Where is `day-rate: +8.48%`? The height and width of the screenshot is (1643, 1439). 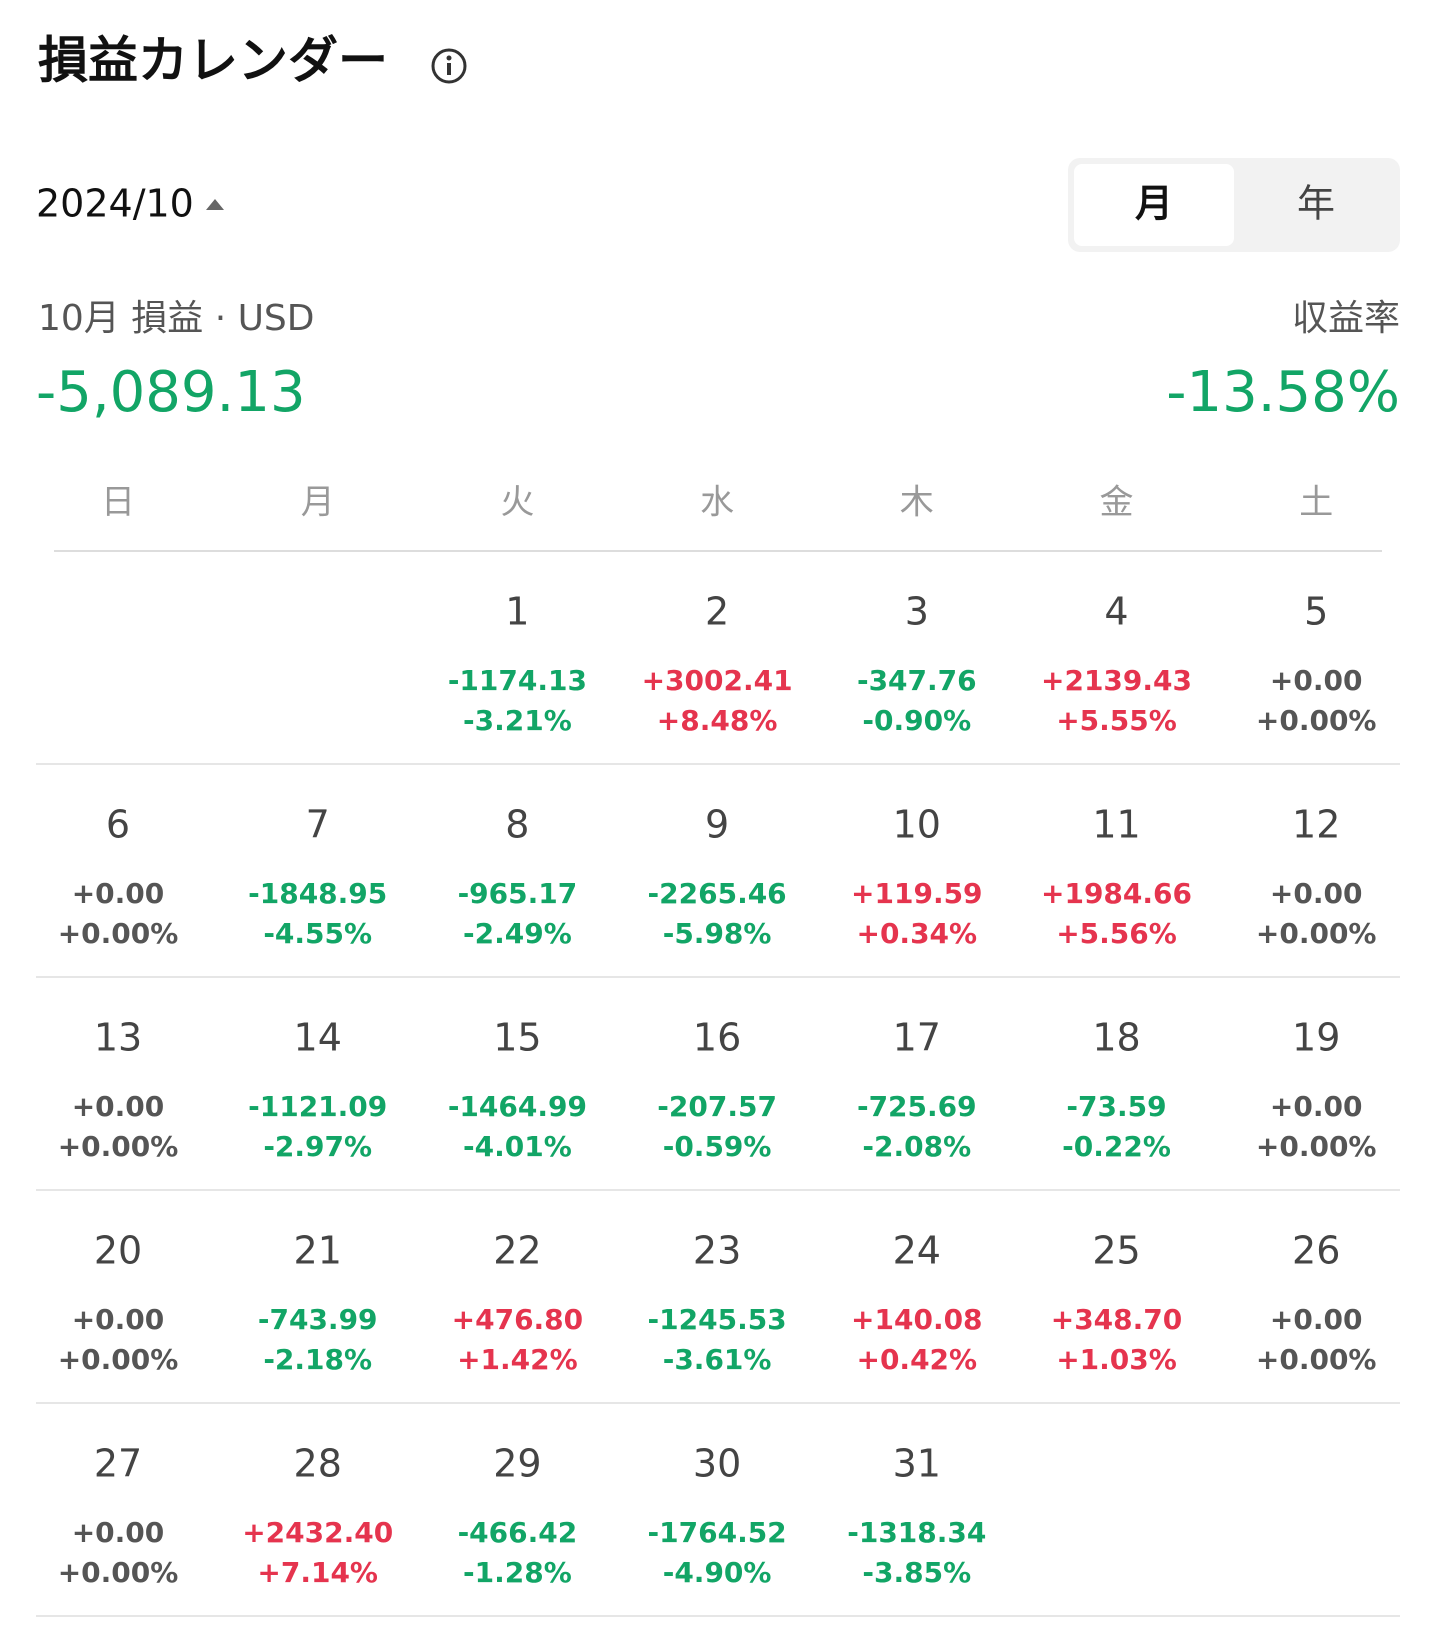
day-rate: +8.48% is located at coordinates (717, 720).